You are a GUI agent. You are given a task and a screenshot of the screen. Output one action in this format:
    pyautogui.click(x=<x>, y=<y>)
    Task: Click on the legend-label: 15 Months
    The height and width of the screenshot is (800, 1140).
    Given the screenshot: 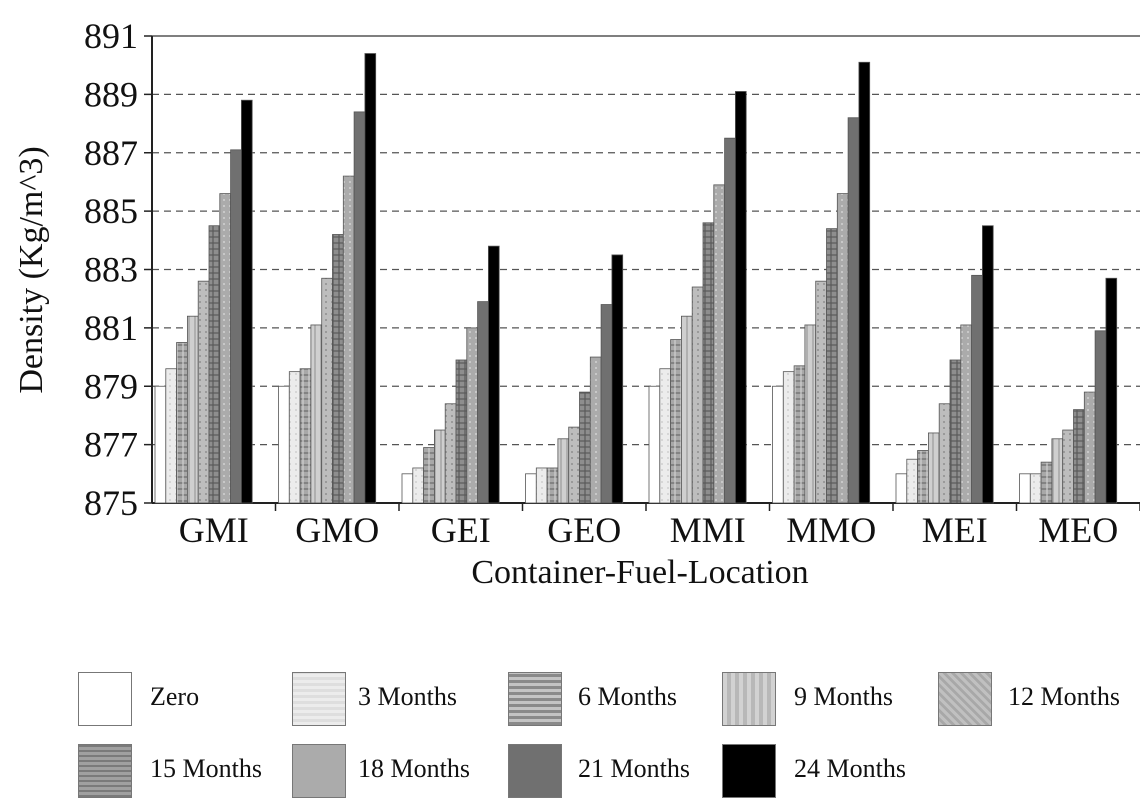 What is the action you would take?
    pyautogui.click(x=206, y=768)
    